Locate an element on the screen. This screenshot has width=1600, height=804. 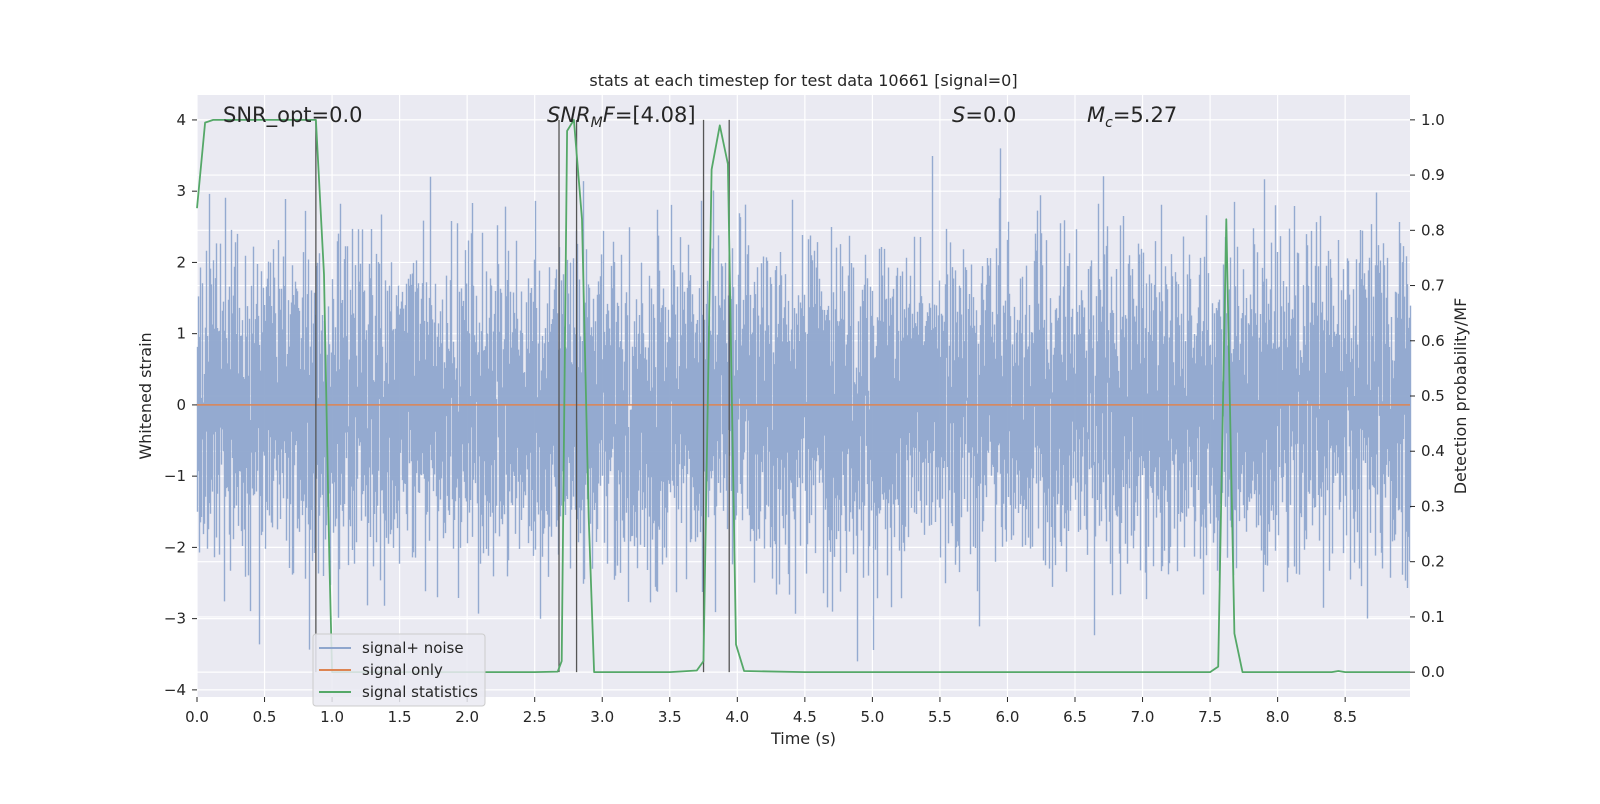
annotation-snr-mf-f: F is located at coordinates (609, 115).